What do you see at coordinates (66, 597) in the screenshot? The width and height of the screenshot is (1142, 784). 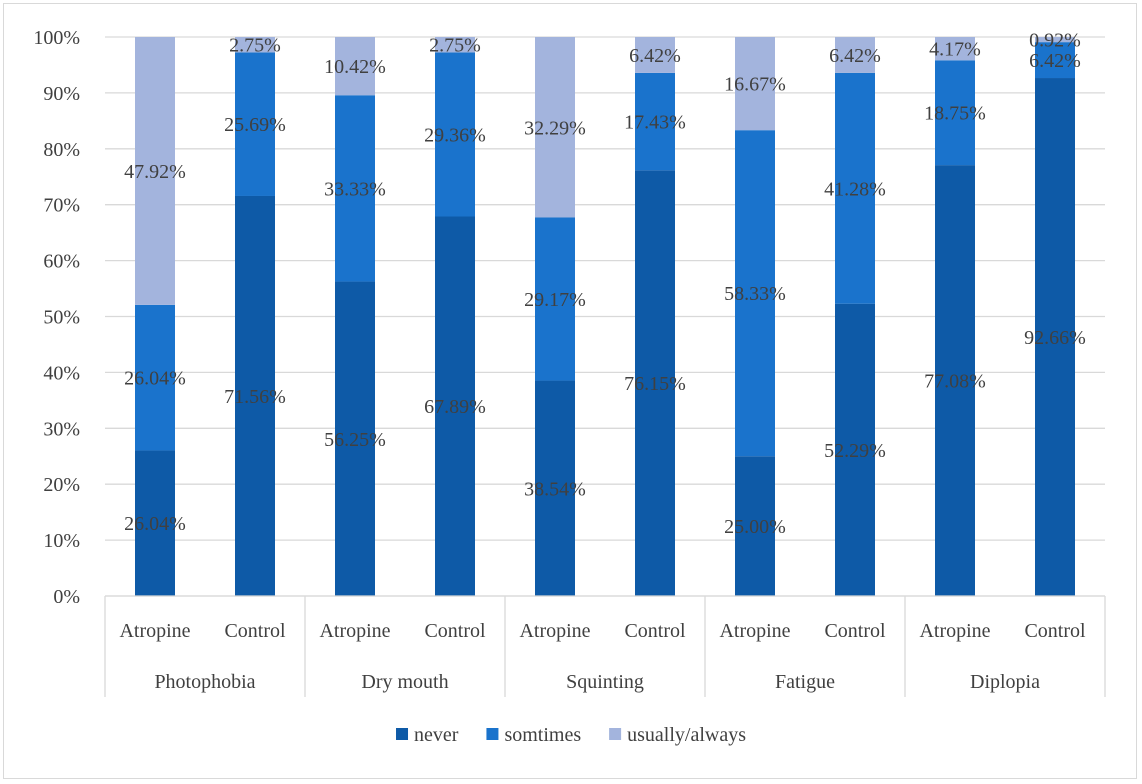 I see `y-tick-label: 0%` at bounding box center [66, 597].